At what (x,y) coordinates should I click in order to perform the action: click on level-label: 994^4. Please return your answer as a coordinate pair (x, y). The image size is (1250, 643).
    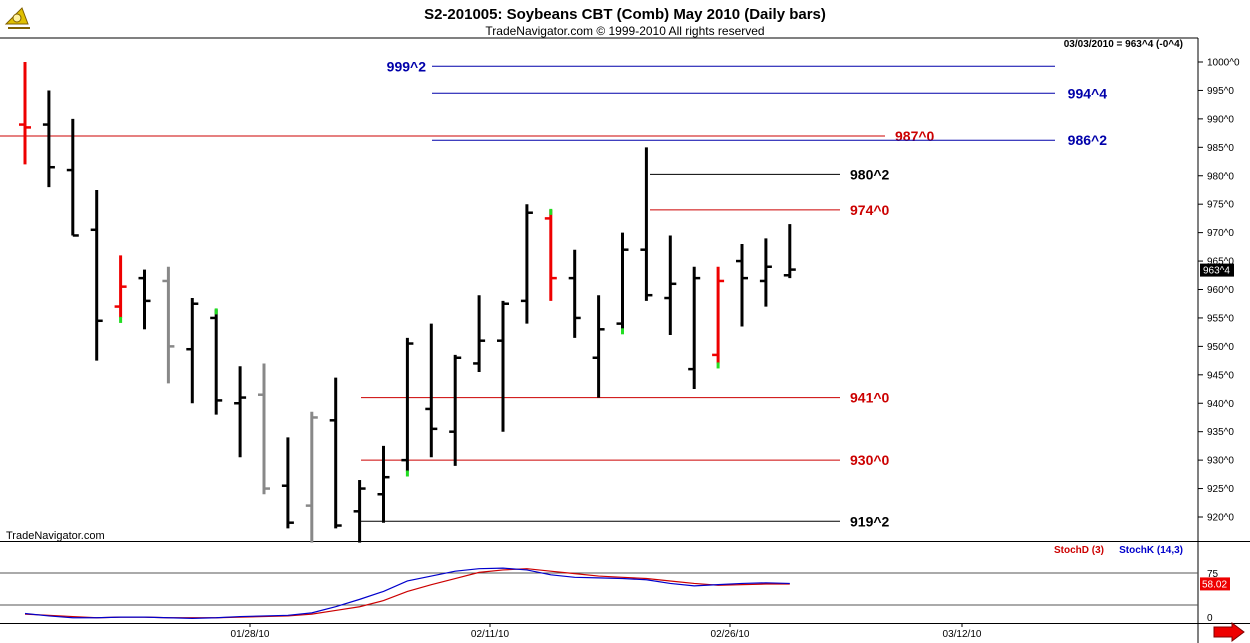
    Looking at the image, I should click on (1088, 93).